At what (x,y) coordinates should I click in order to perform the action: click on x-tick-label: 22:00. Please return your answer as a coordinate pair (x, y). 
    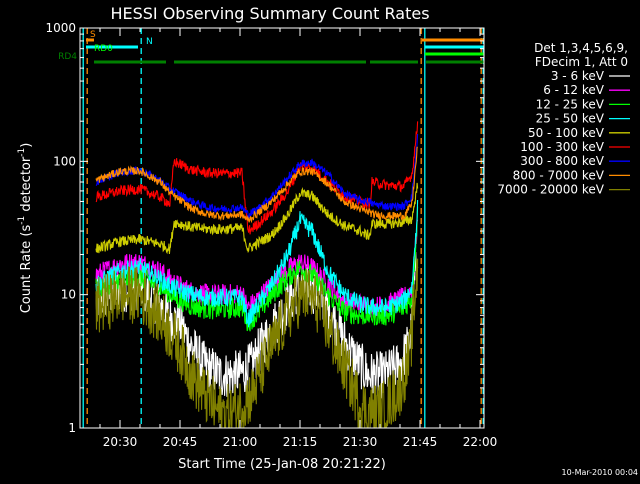
    Looking at the image, I should click on (480, 442).